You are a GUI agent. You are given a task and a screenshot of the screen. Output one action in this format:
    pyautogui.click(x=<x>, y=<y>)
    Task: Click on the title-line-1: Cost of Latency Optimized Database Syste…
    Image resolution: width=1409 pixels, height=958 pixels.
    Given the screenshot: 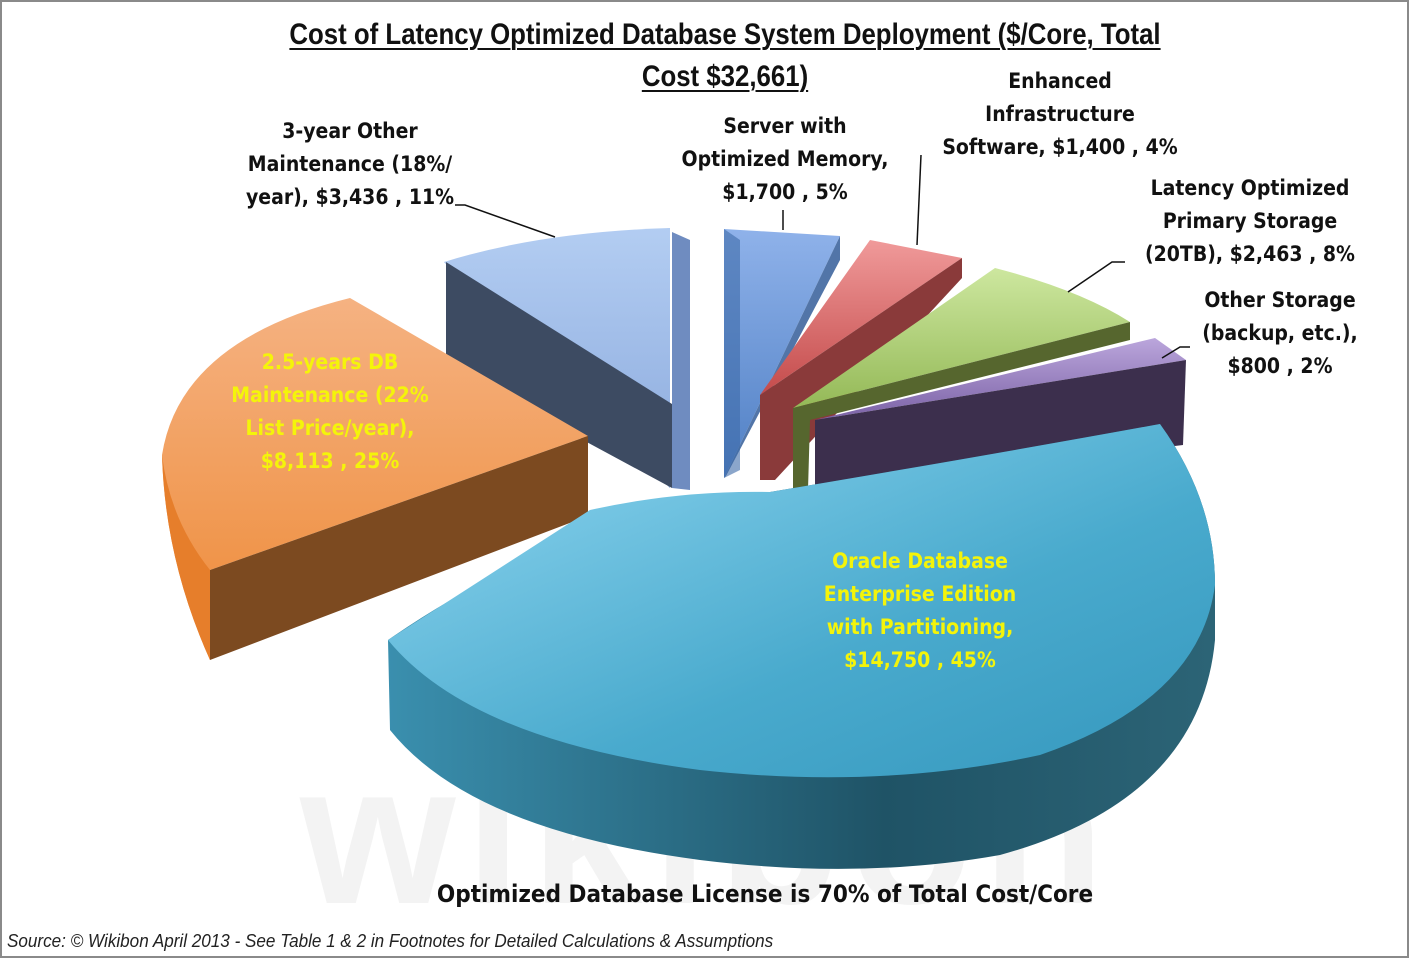 What is the action you would take?
    pyautogui.click(x=725, y=34)
    